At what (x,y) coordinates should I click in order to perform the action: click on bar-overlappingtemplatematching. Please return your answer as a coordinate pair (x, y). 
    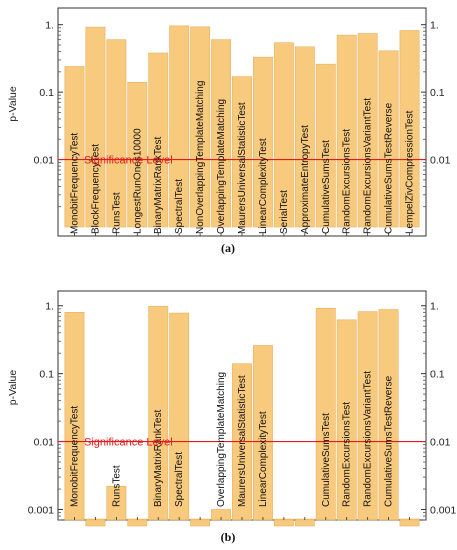
    Looking at the image, I should click on (221, 133).